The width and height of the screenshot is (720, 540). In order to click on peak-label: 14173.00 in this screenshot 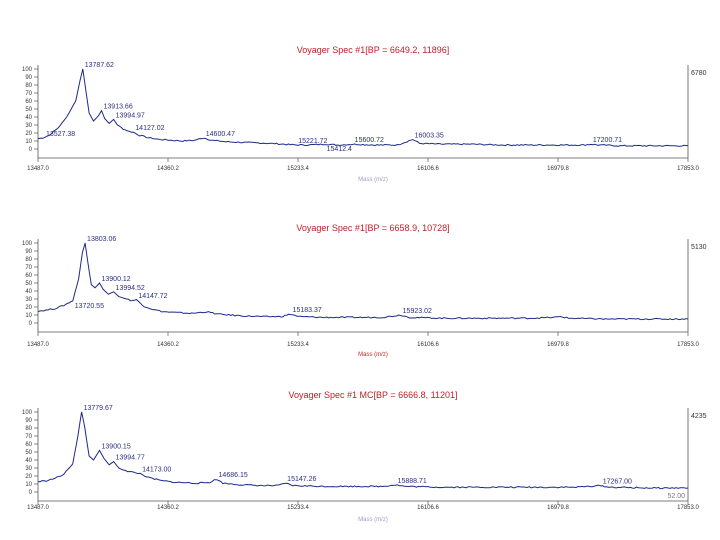, I will do `click(156, 470)`.